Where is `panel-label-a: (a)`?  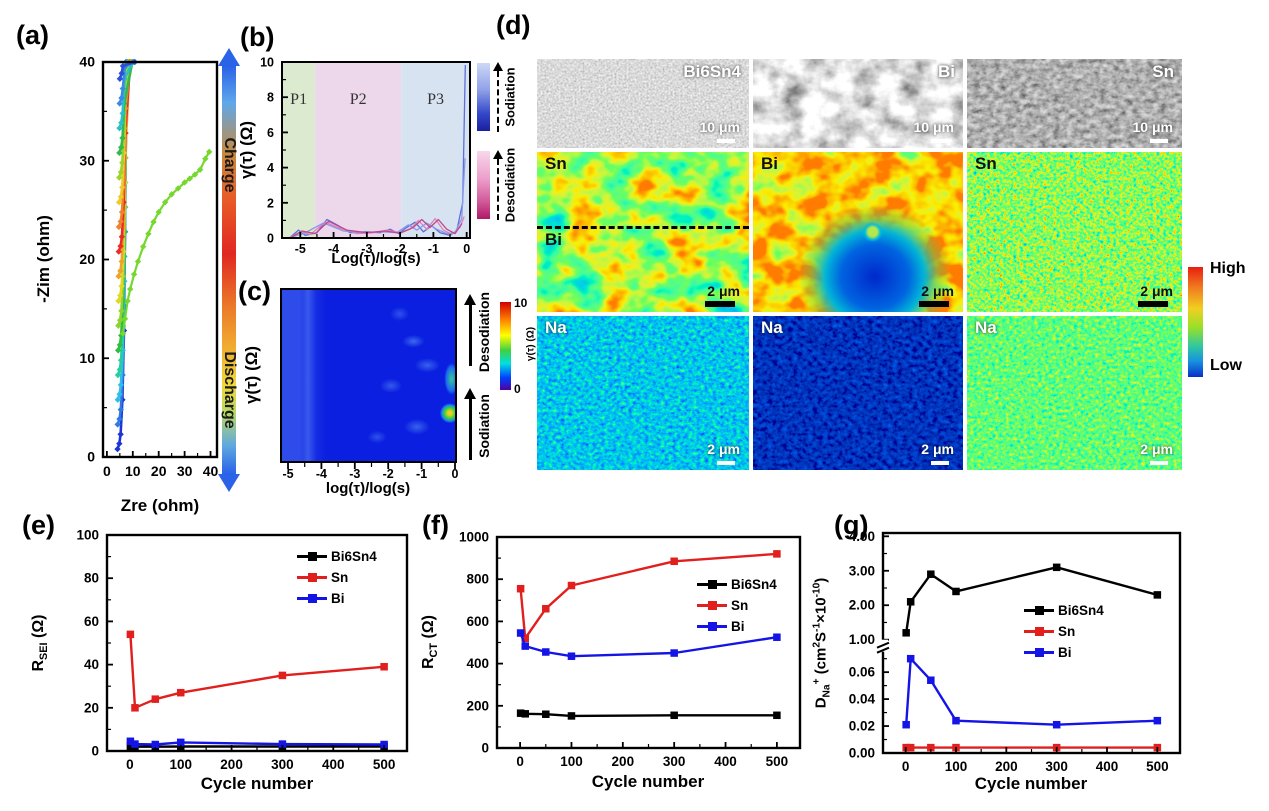 panel-label-a: (a) is located at coordinates (32, 35).